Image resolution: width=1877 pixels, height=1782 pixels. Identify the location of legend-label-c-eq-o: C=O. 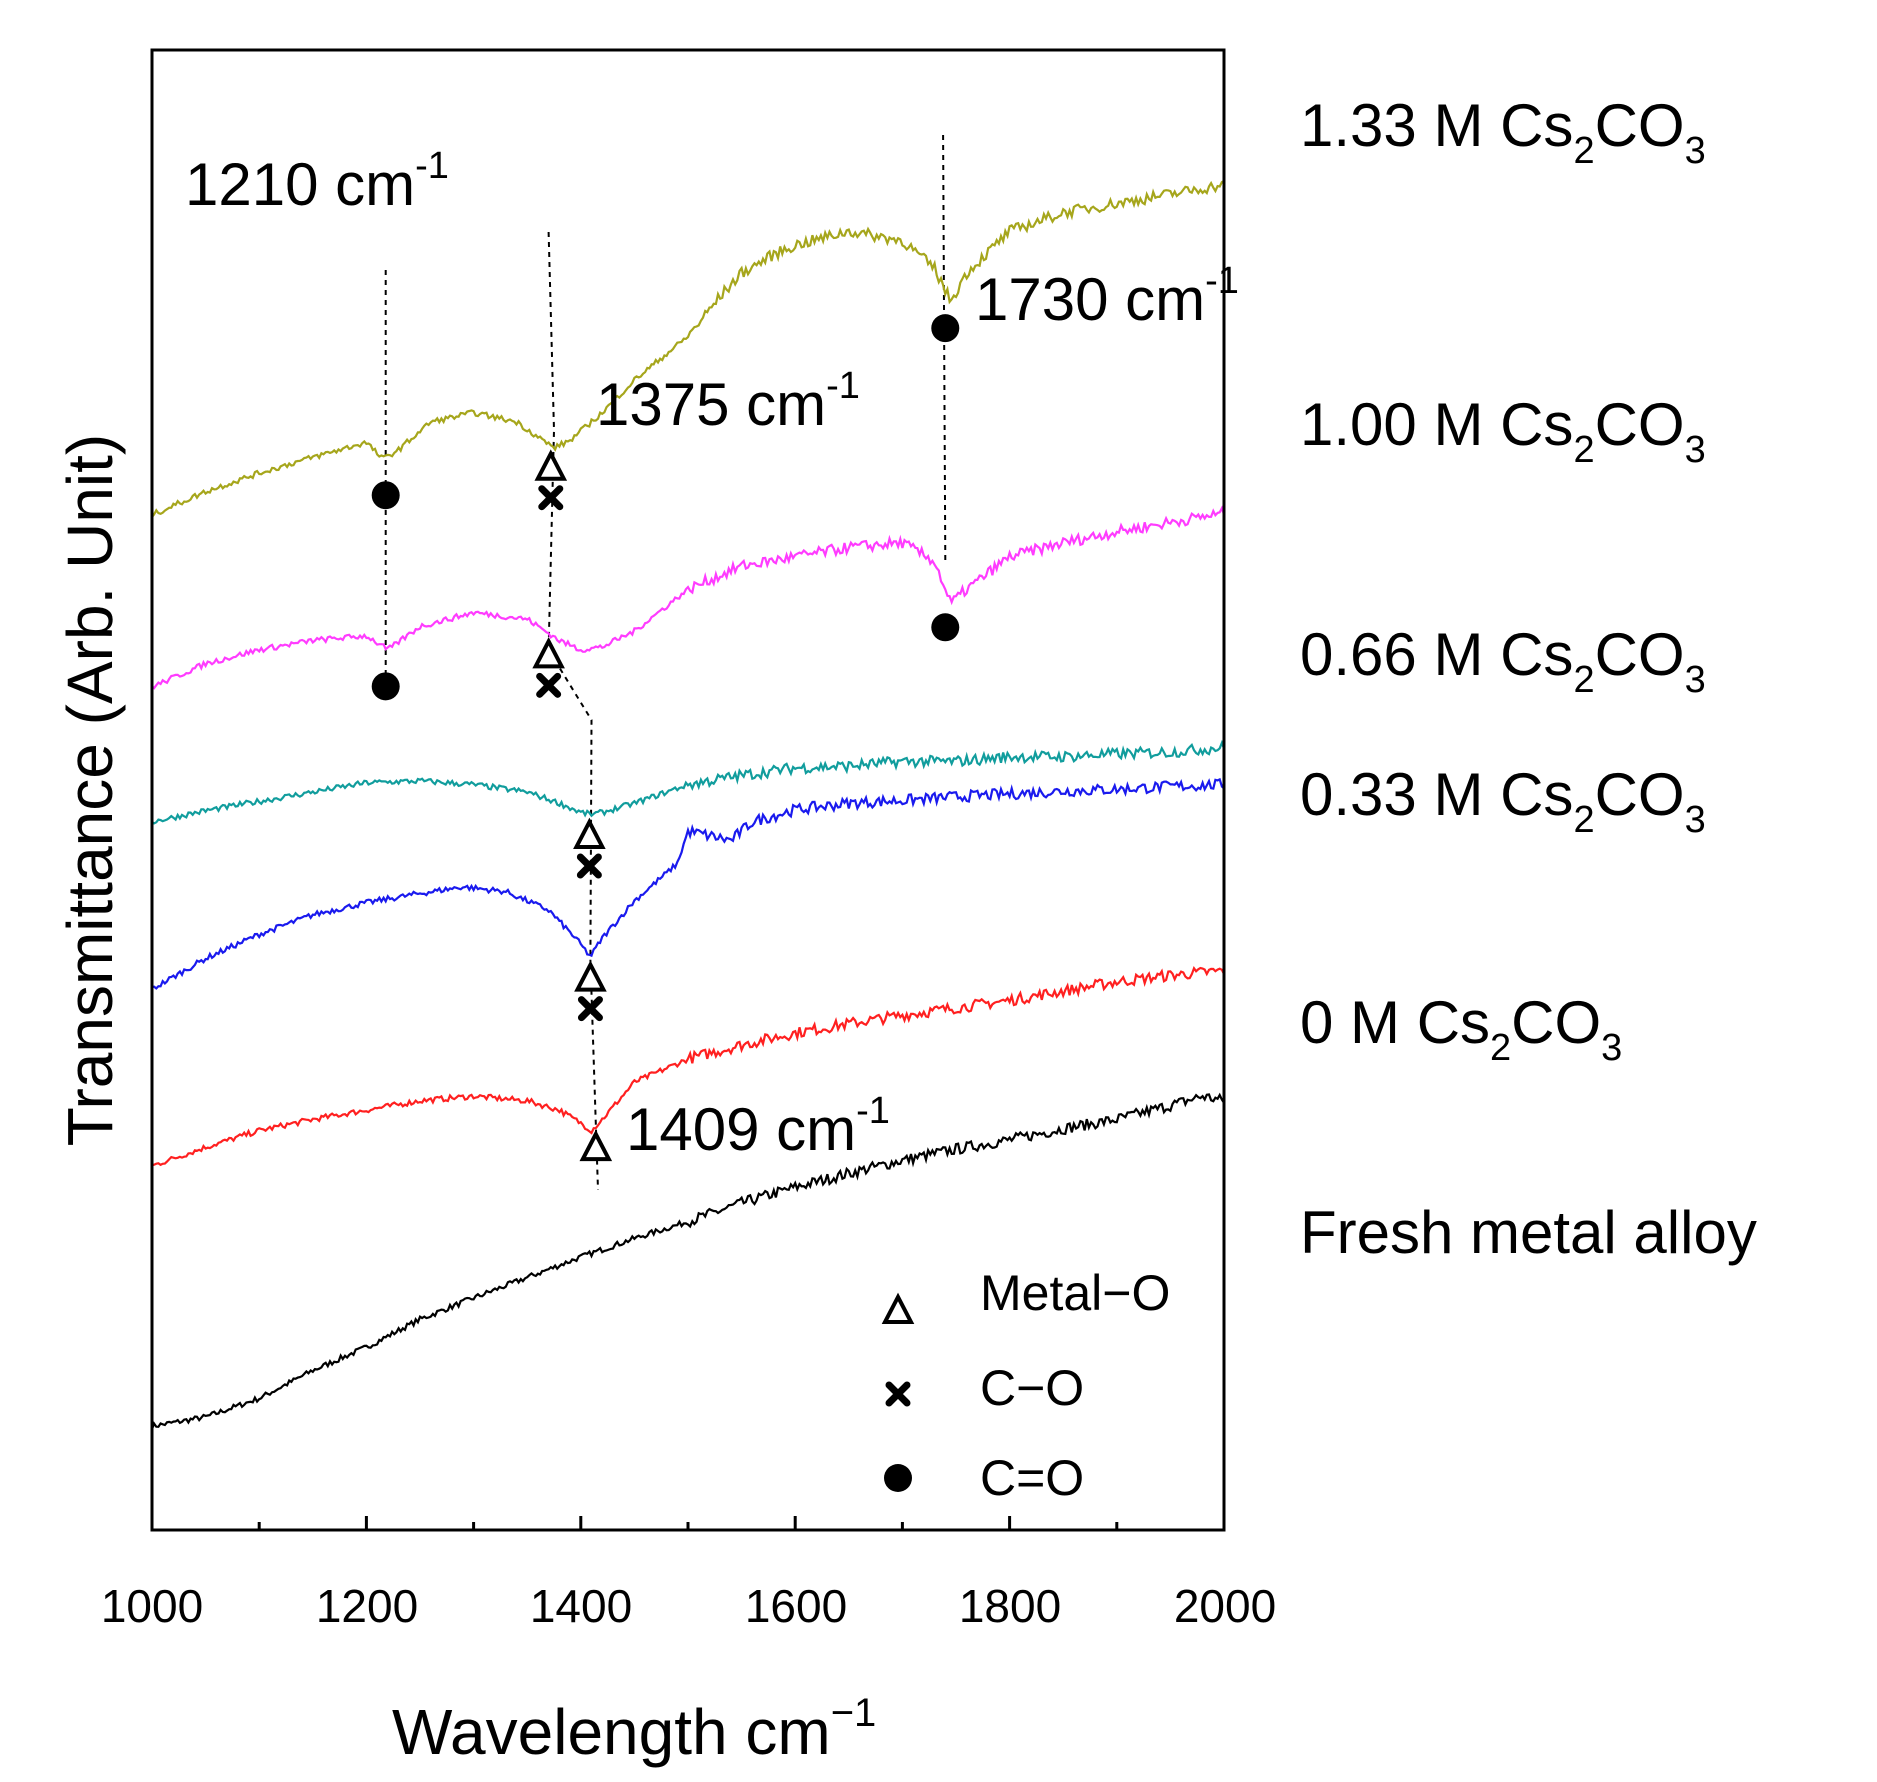
(1032, 1478).